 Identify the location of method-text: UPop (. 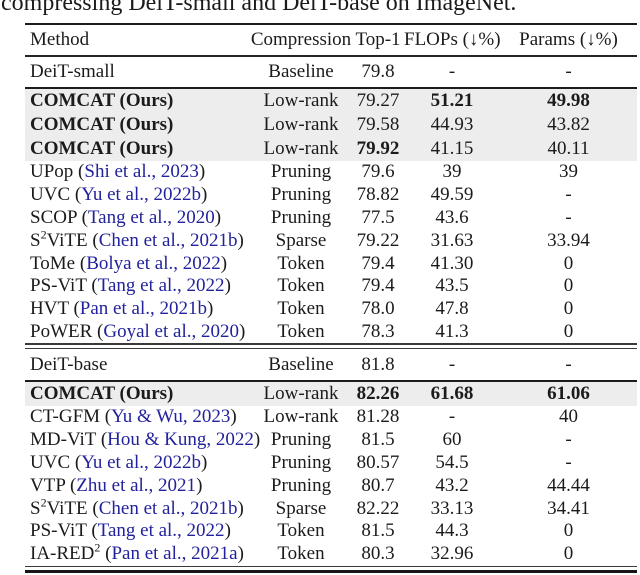
(57, 172).